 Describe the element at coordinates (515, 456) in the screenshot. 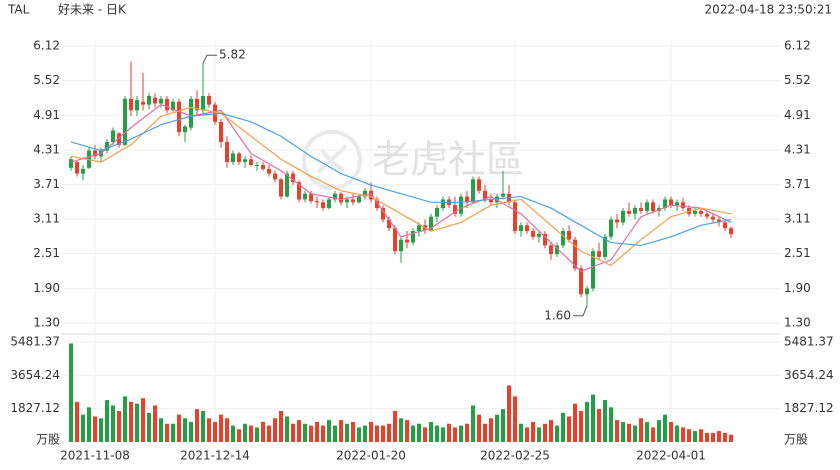

I see `x-tick-label: 2022-02-25` at that location.